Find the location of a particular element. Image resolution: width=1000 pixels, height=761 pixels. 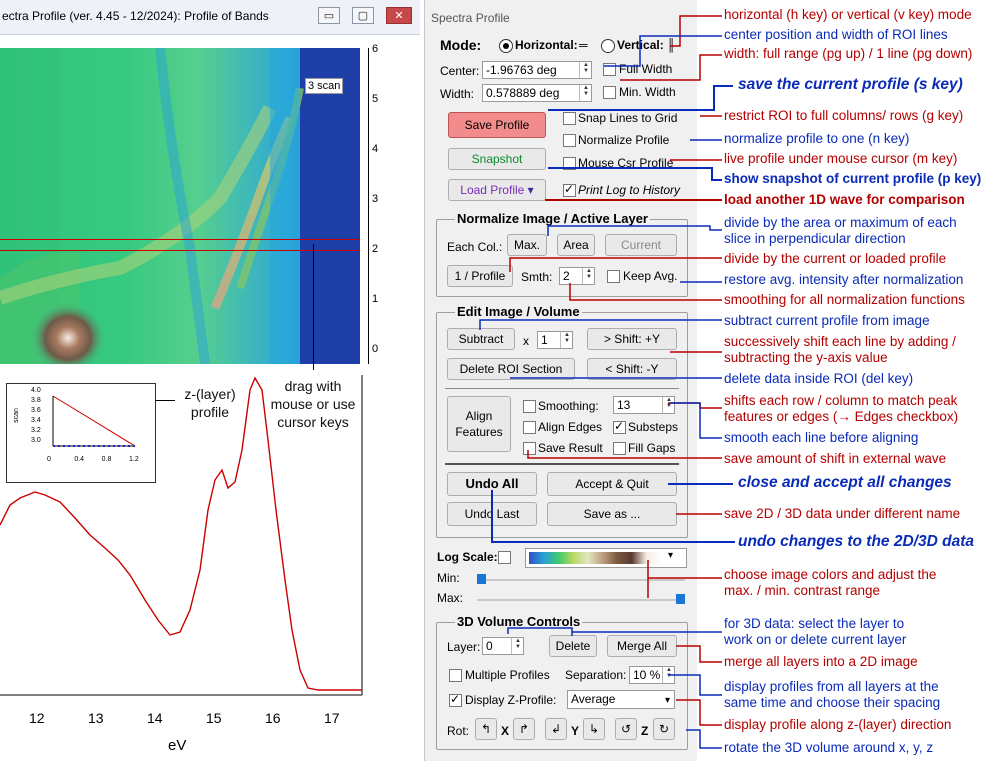

annotation-colors-2: max. / min. contrast range is located at coordinates (802, 590).